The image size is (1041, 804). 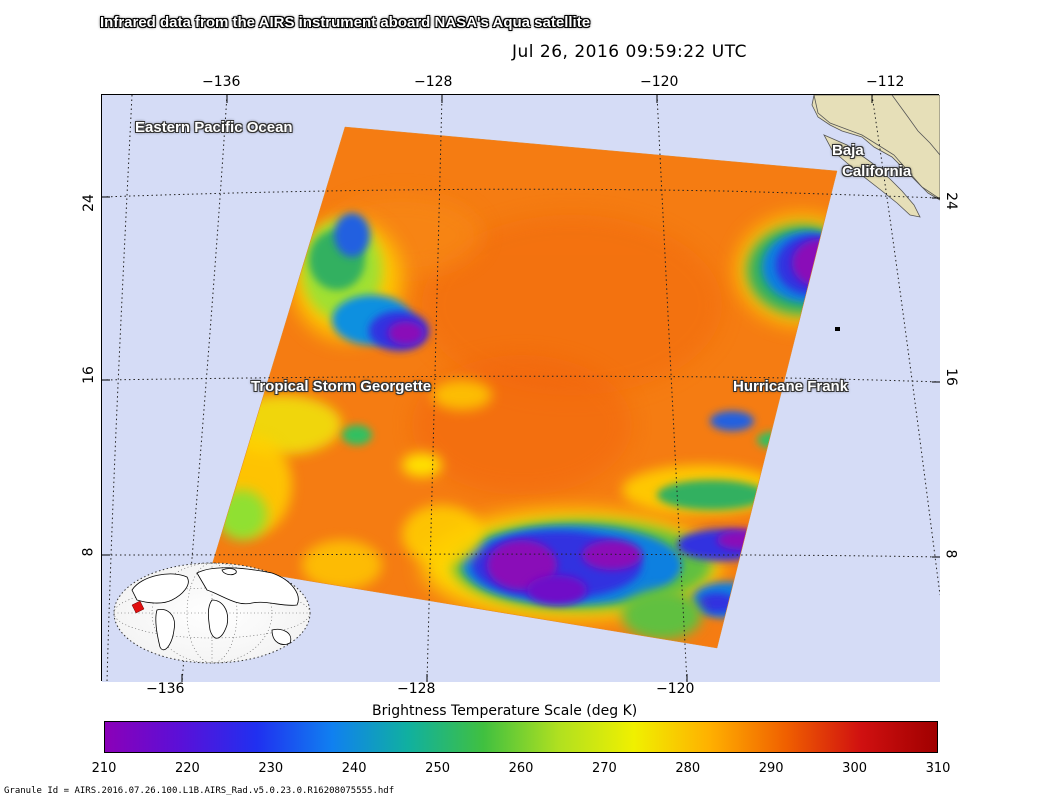 What do you see at coordinates (138, 607) in the screenshot?
I see `region-marker-icon` at bounding box center [138, 607].